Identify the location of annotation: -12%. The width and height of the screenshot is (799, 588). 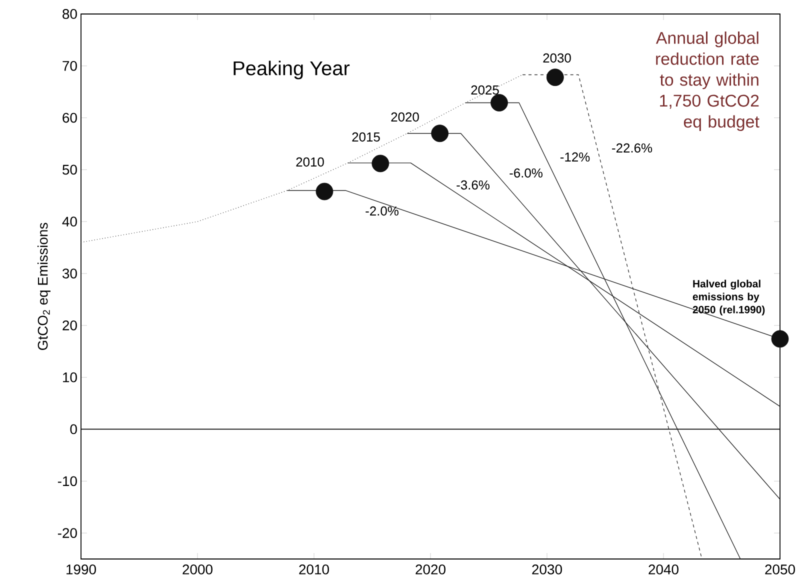
(575, 157).